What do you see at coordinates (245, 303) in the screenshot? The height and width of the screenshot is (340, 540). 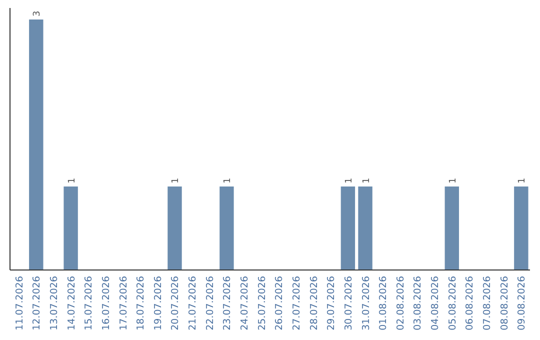 I see `x-tick-label: 24.07.2026` at bounding box center [245, 303].